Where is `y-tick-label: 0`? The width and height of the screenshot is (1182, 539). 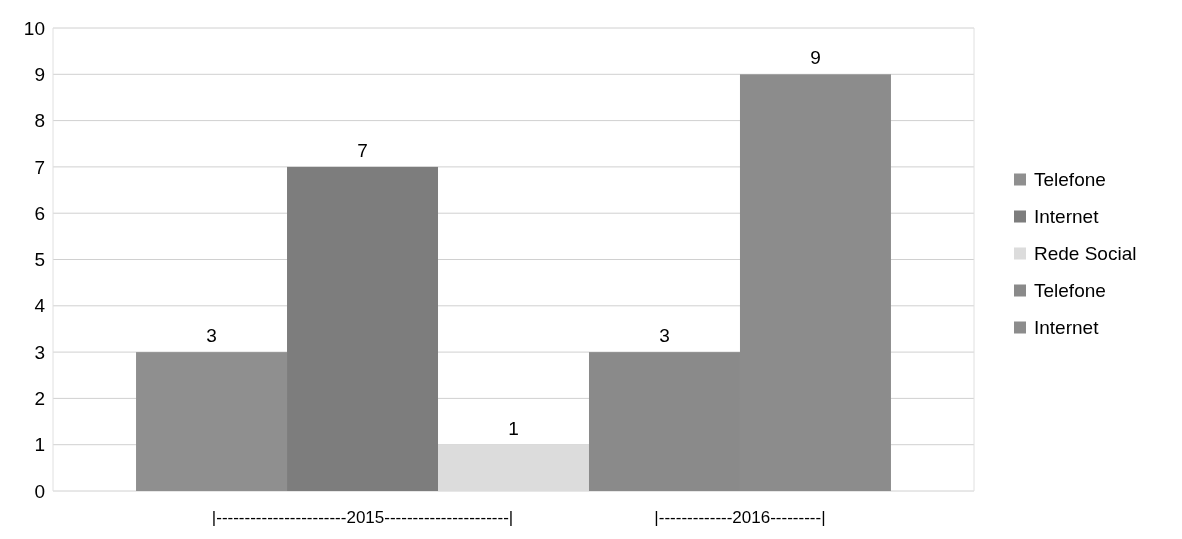 y-tick-label: 0 is located at coordinates (39, 491).